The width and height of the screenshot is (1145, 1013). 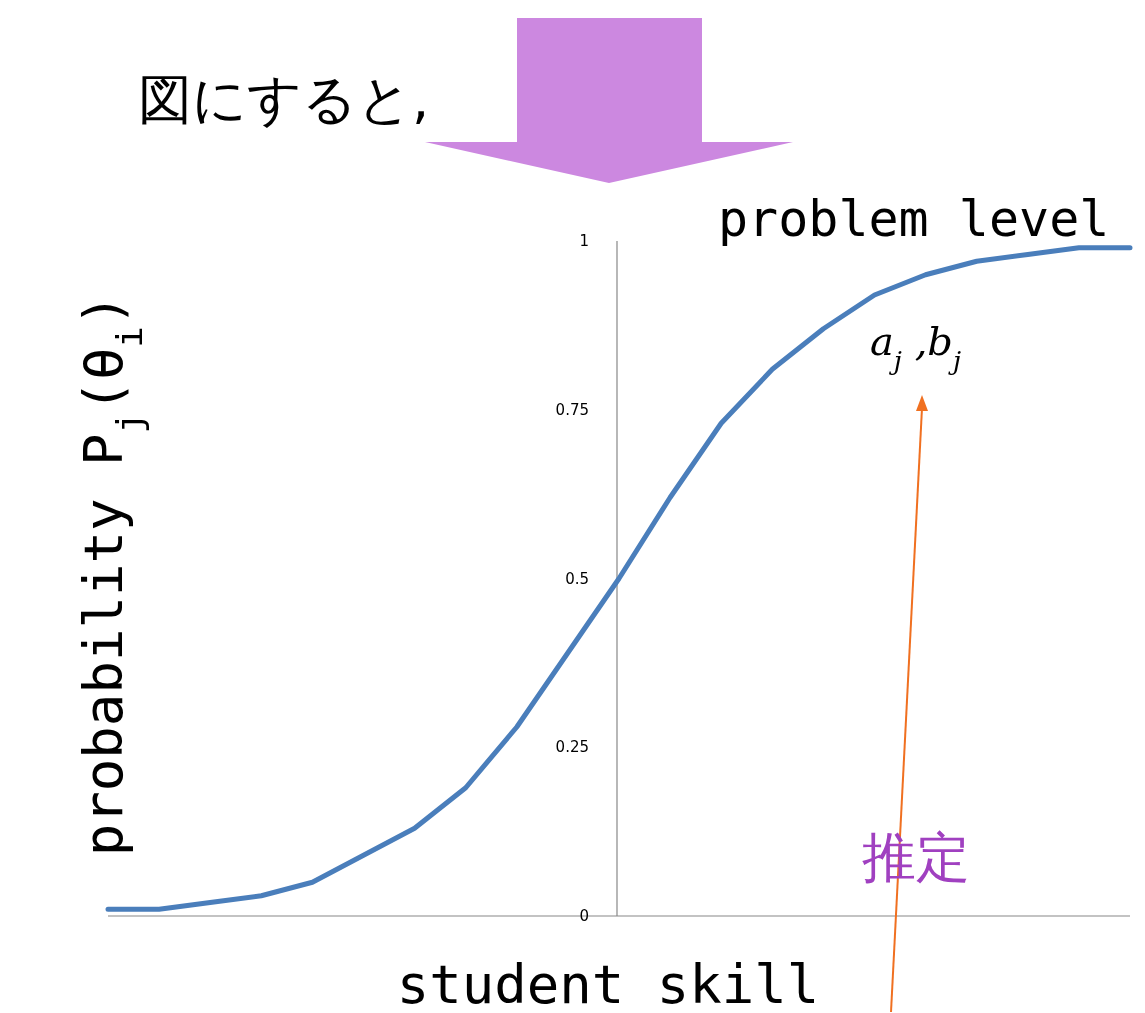 I want to click on text: 図にすると,, so click(x=284, y=99).